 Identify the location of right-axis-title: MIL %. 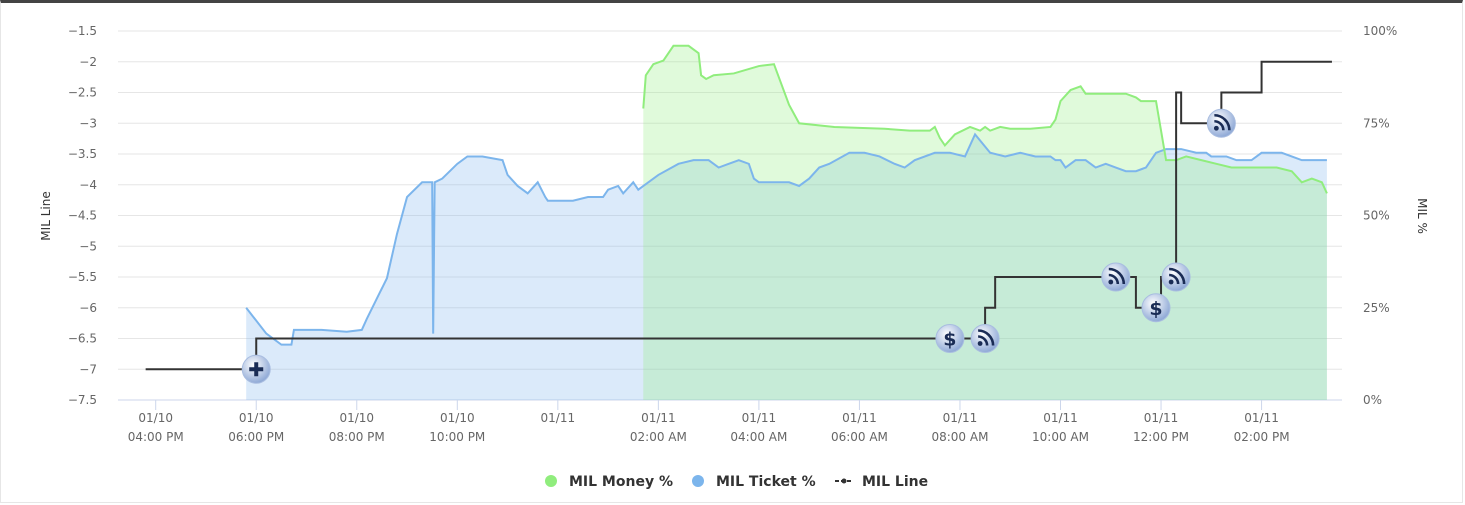
(1422, 216).